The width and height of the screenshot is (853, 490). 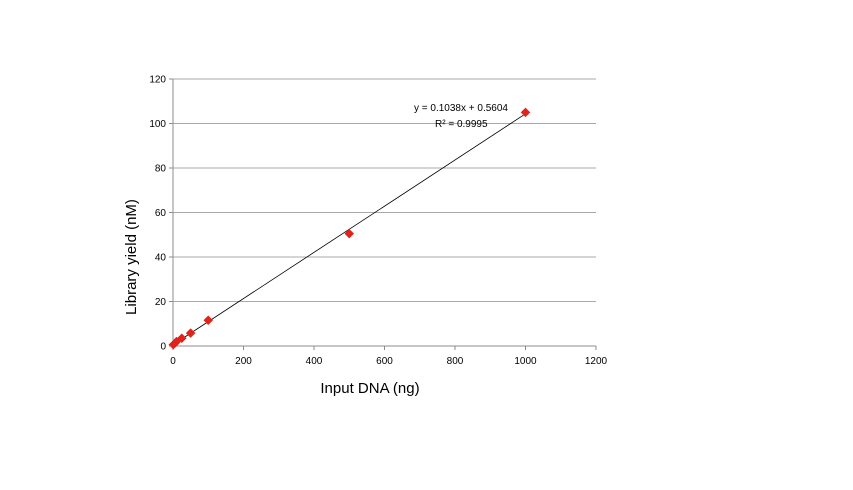 What do you see at coordinates (243, 361) in the screenshot?
I see `x-tick-label-200: 200` at bounding box center [243, 361].